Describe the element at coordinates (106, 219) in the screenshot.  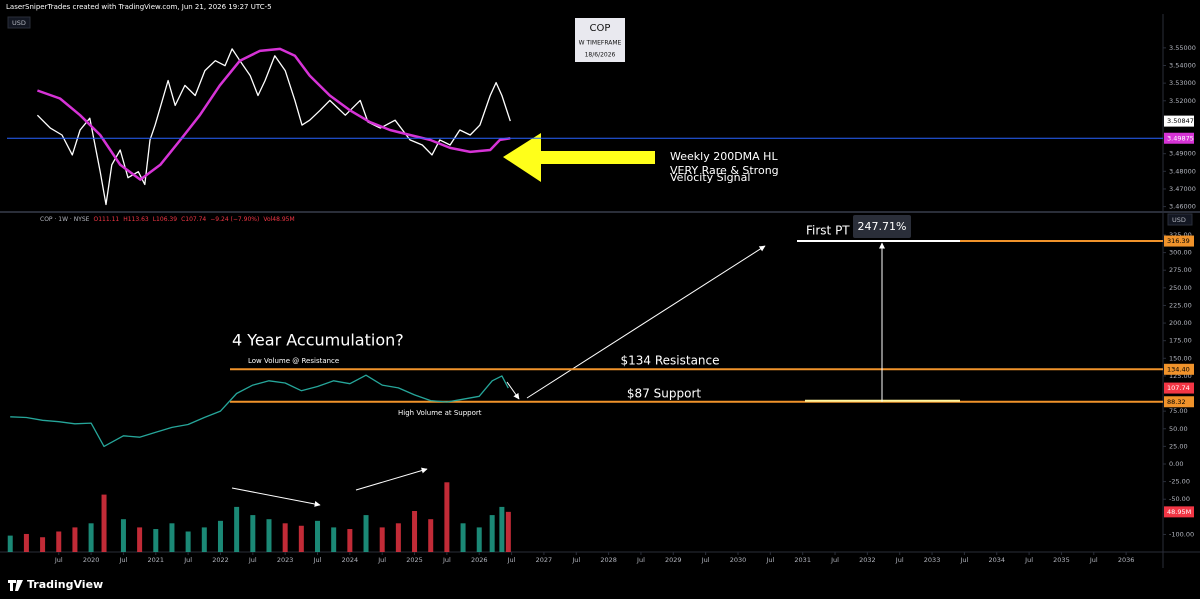
I see `legend-part: O111.11` at that location.